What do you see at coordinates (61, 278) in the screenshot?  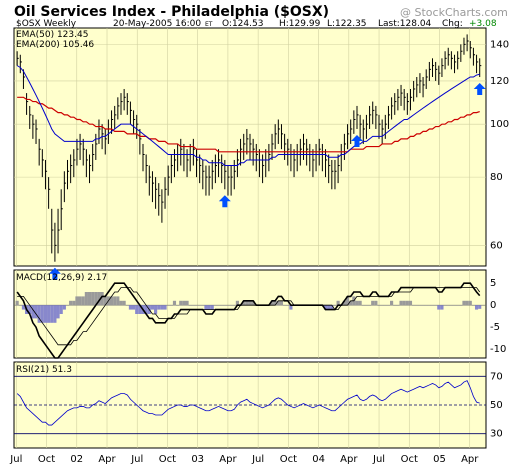 I see `macd-legend: MACD(12,26,9) 2.17` at bounding box center [61, 278].